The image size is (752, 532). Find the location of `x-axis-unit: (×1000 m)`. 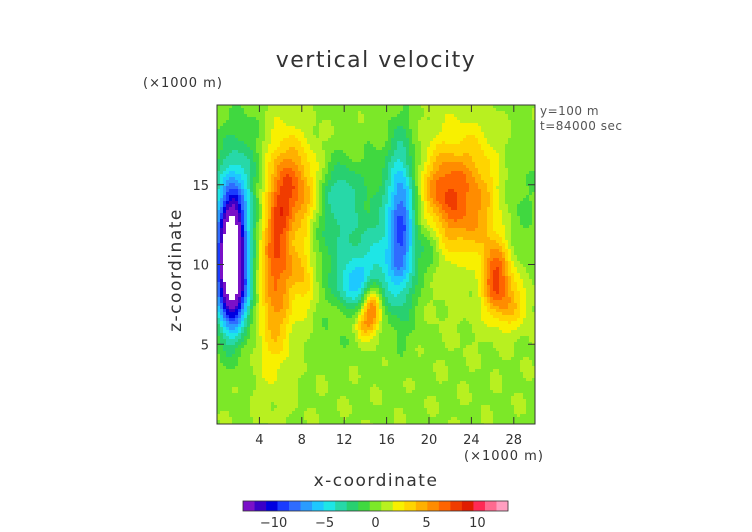

x-axis-unit: (×1000 m) is located at coordinates (504, 456).